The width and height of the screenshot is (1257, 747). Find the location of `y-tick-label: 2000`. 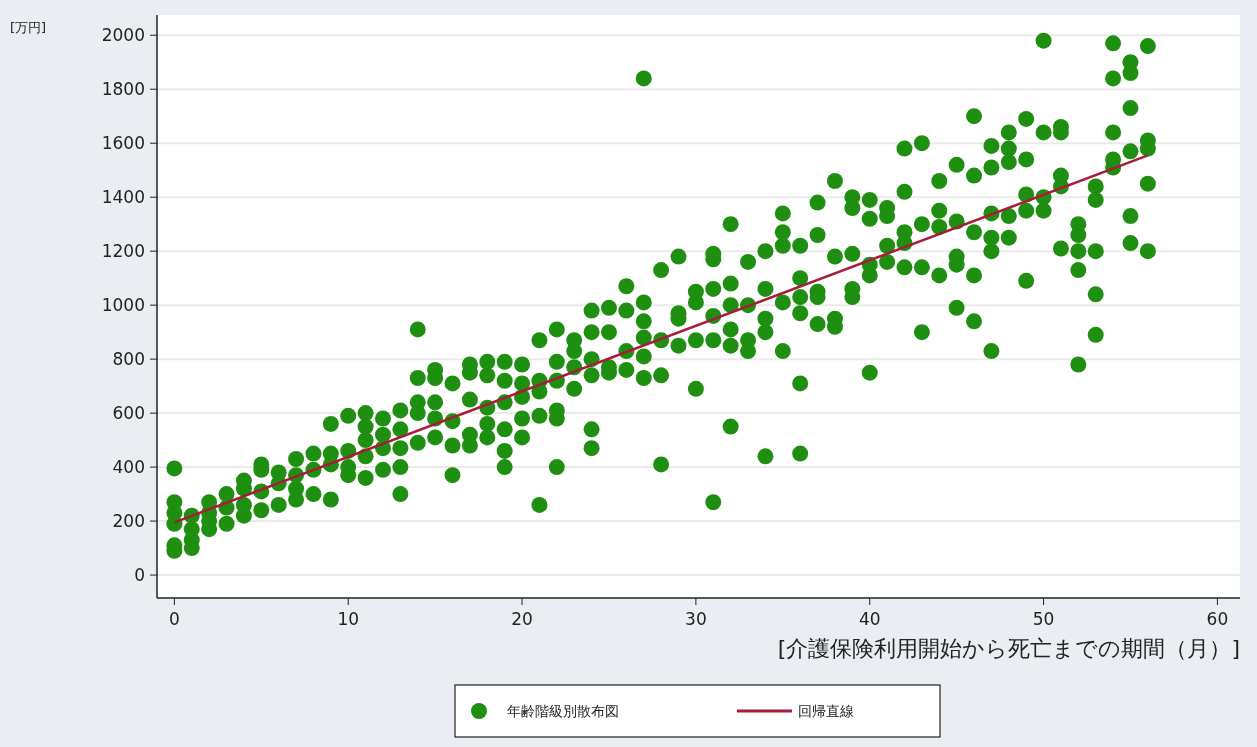

y-tick-label: 2000 is located at coordinates (123, 35).